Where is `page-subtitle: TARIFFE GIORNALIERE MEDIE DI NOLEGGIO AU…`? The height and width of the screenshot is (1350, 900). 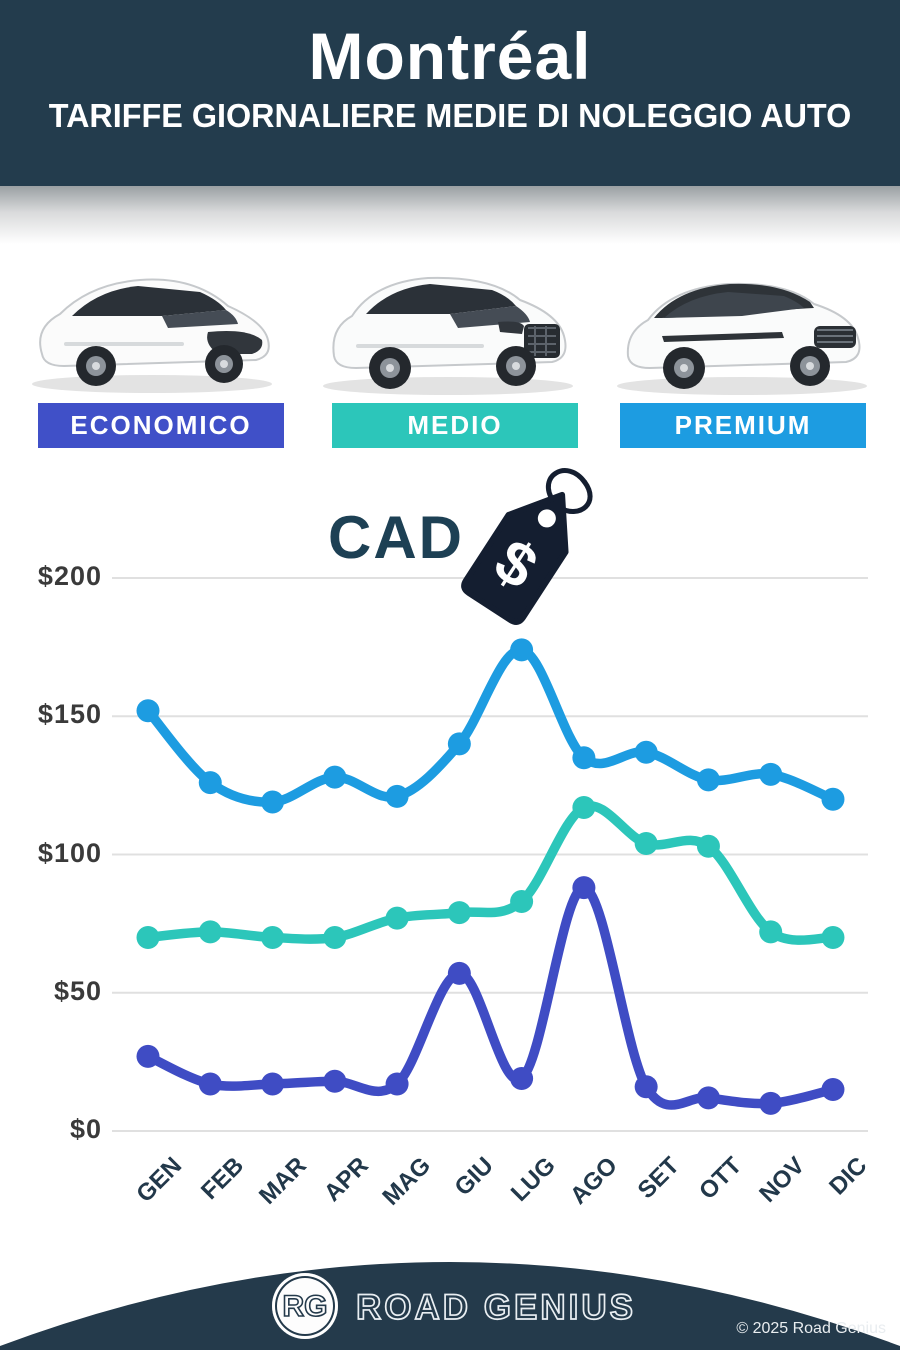
page-subtitle: TARIFFE GIORNALIERE MEDIE DI NOLEGGIO AU… is located at coordinates (450, 116).